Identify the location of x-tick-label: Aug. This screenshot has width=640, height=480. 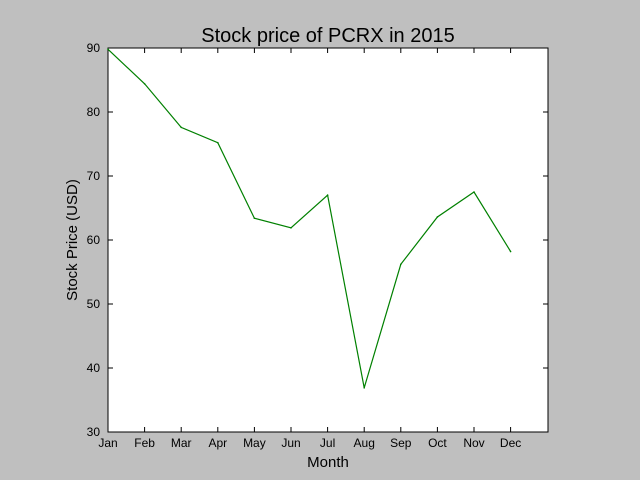
(364, 443).